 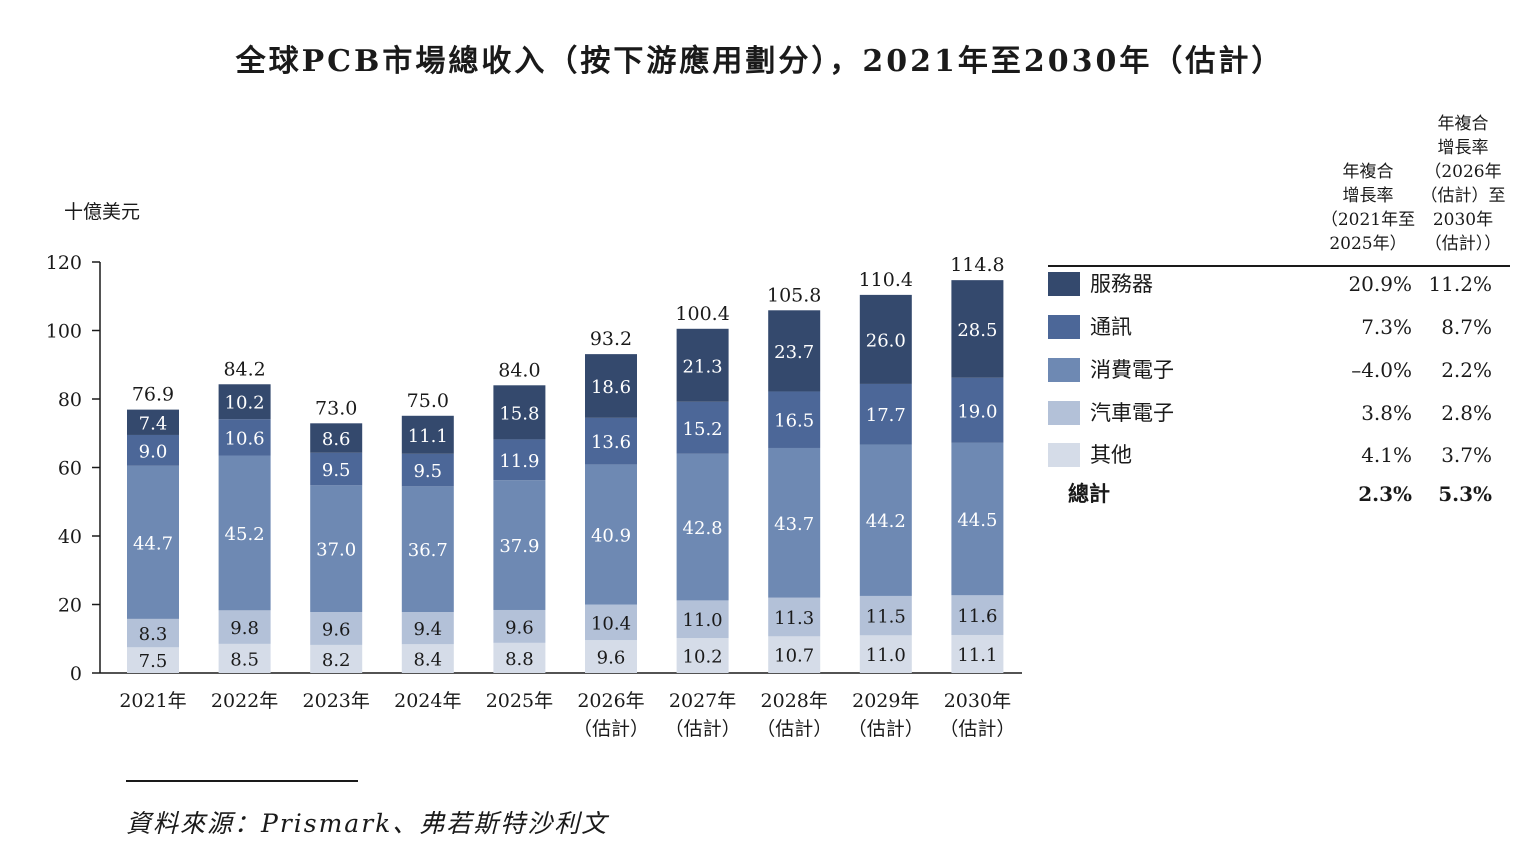 I want to click on total-label: 84.2, so click(x=244, y=369).